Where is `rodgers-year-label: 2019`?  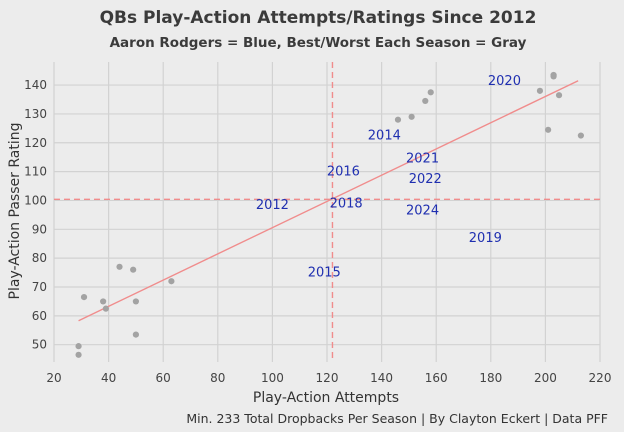 rodgers-year-label: 2019 is located at coordinates (485, 238).